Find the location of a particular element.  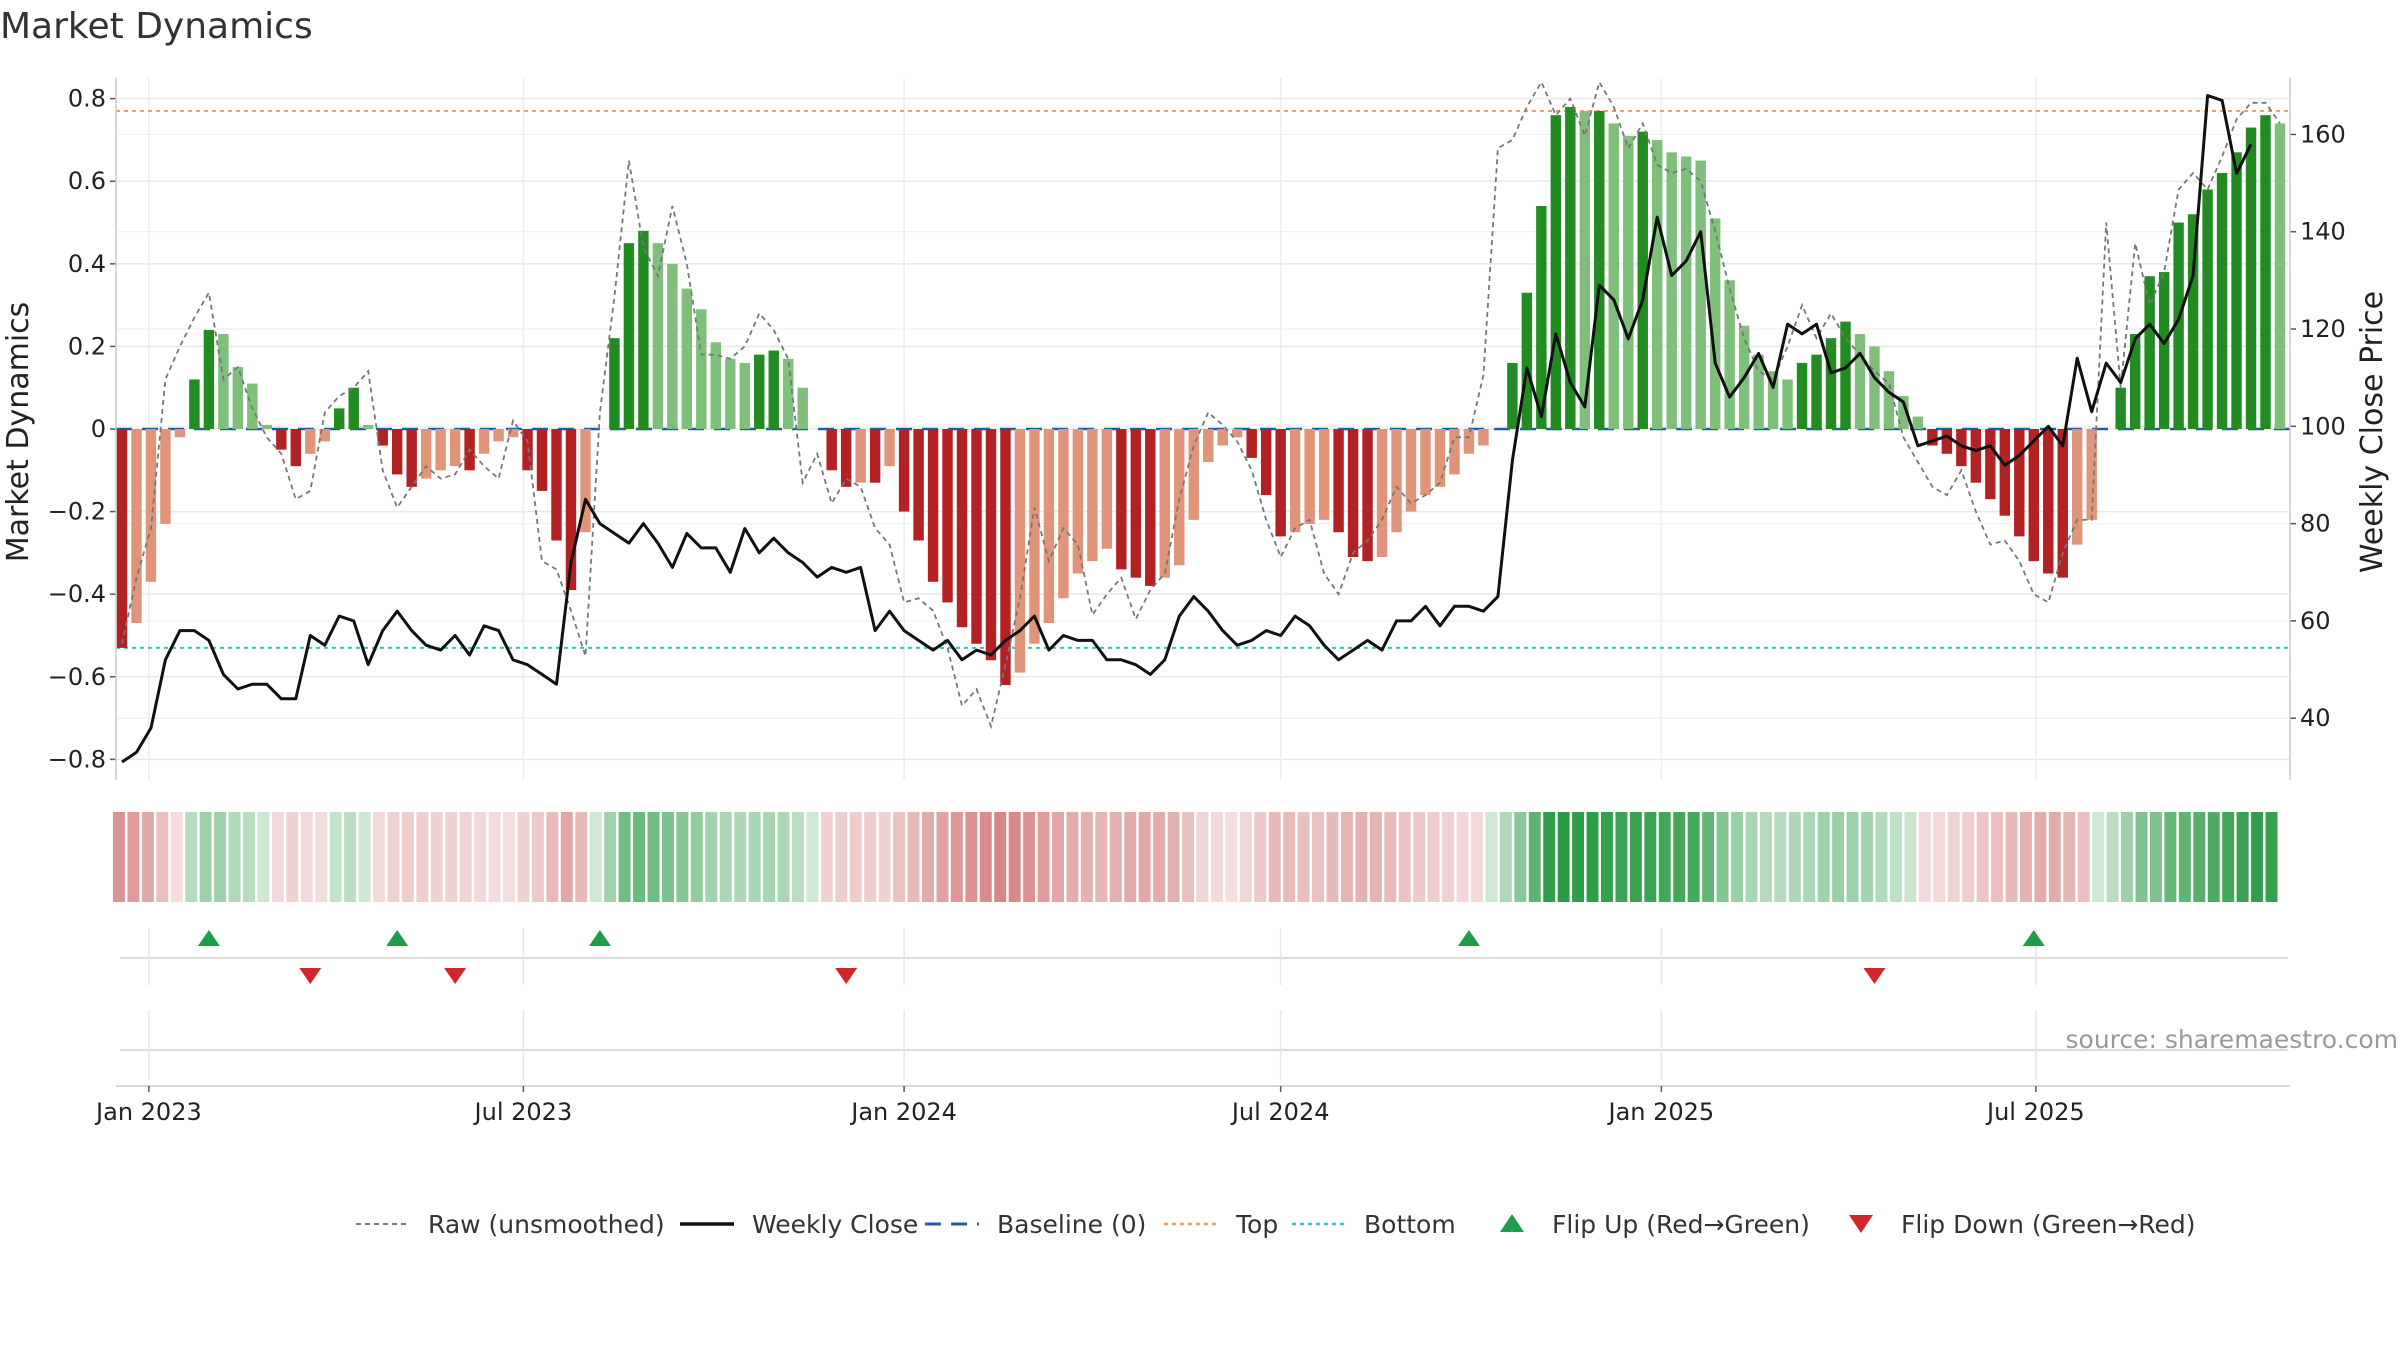

flip-down-marker is located at coordinates (310, 976).